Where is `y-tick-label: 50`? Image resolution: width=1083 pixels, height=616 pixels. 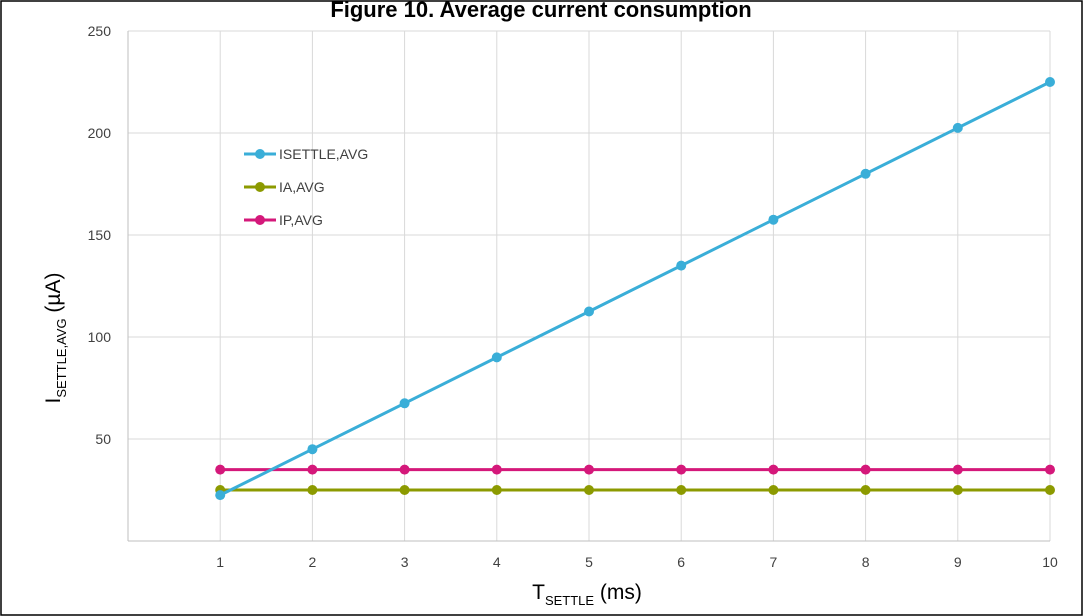 y-tick-label: 50 is located at coordinates (103, 439).